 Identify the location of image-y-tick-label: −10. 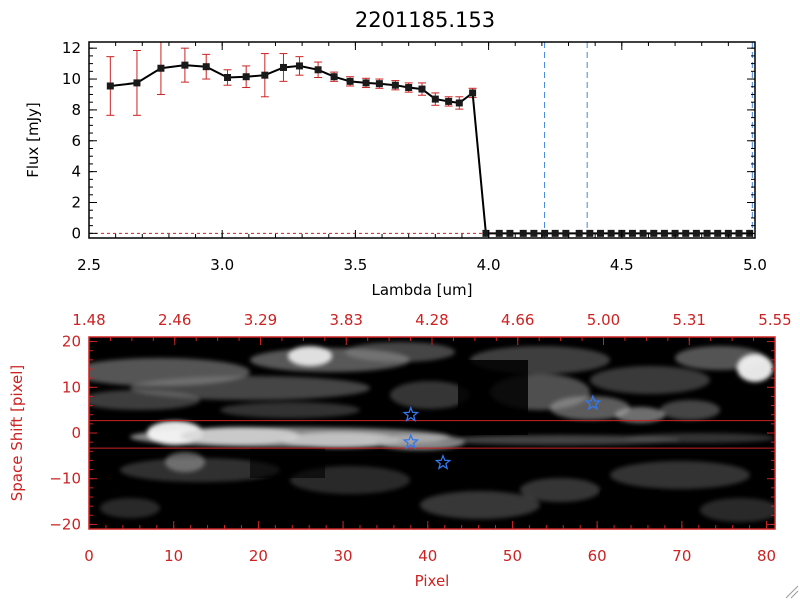
(65, 479).